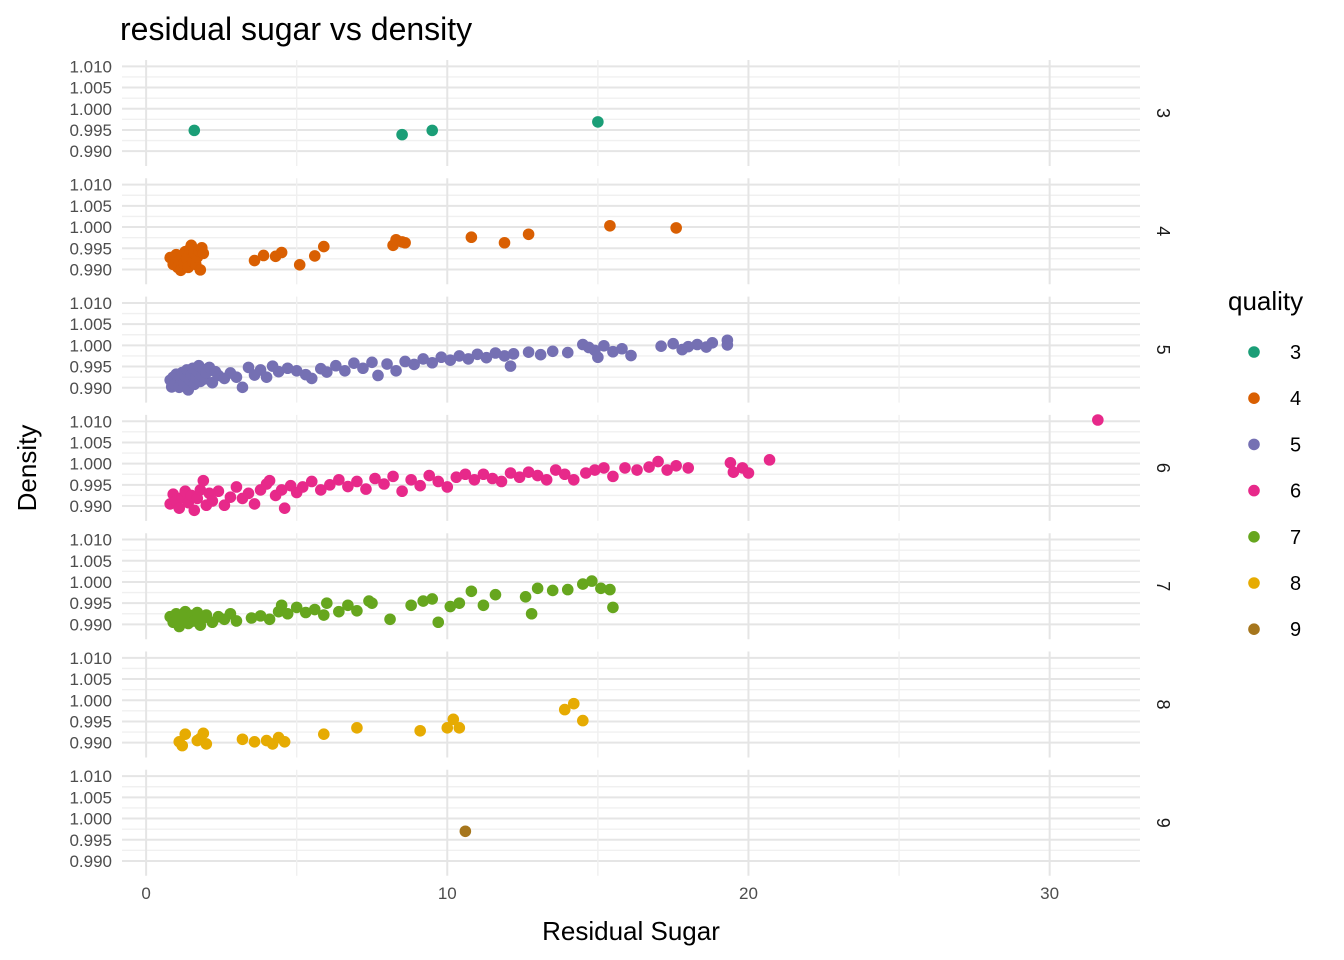  I want to click on x-tick-label: 10, so click(447, 893).